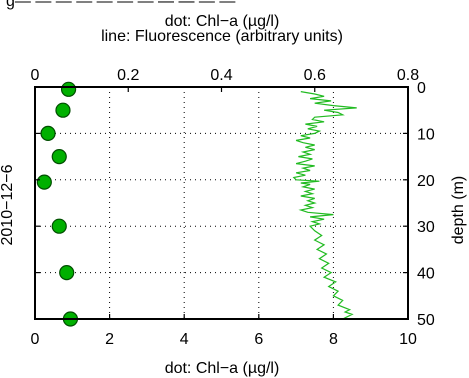 The width and height of the screenshot is (469, 378). I want to click on top-axis-tick-label: 0.6, so click(315, 75).